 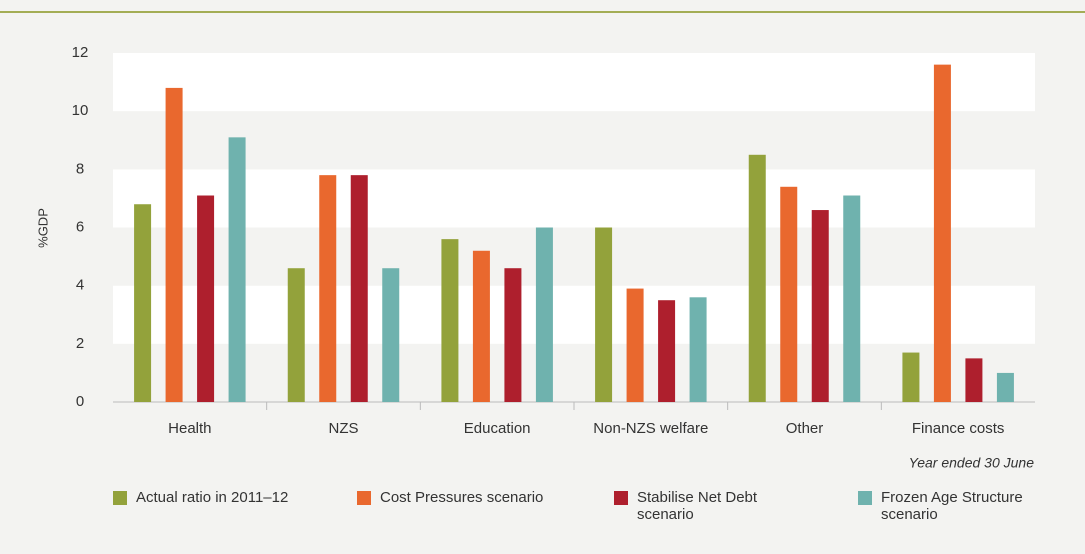 What do you see at coordinates (212, 497) in the screenshot?
I see `legend-label: Actual ratio in 2011–12` at bounding box center [212, 497].